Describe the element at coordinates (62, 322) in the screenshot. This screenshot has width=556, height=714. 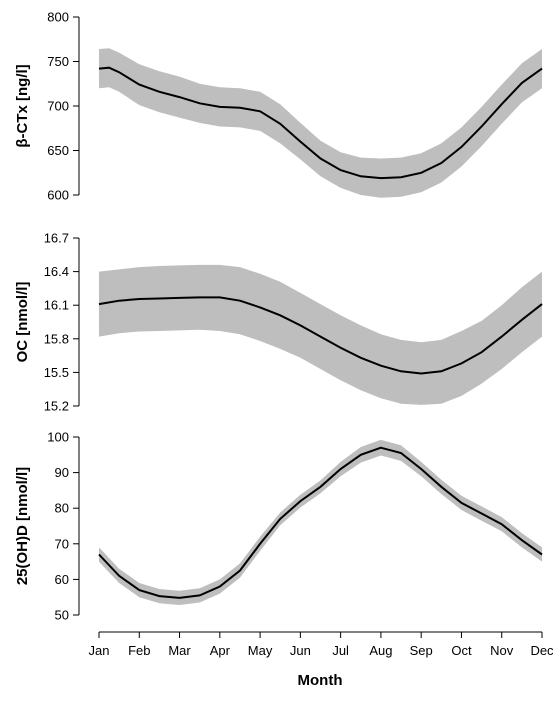
I see `y-axis: 15.2 15.5 15.8 16.1 16.4 16.7` at that location.